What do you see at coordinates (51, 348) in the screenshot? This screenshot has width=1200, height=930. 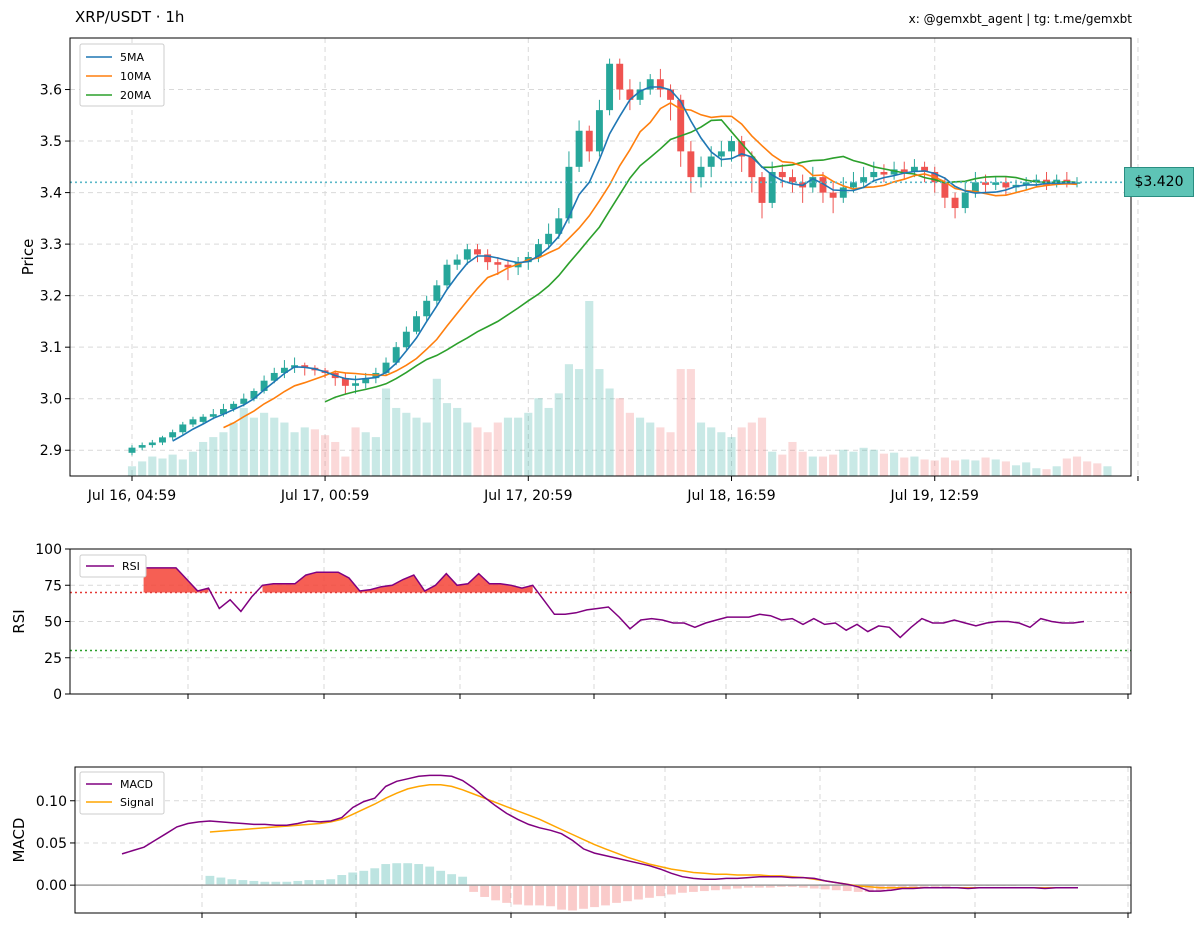 I see `price-ytick-label: 3.1` at bounding box center [51, 348].